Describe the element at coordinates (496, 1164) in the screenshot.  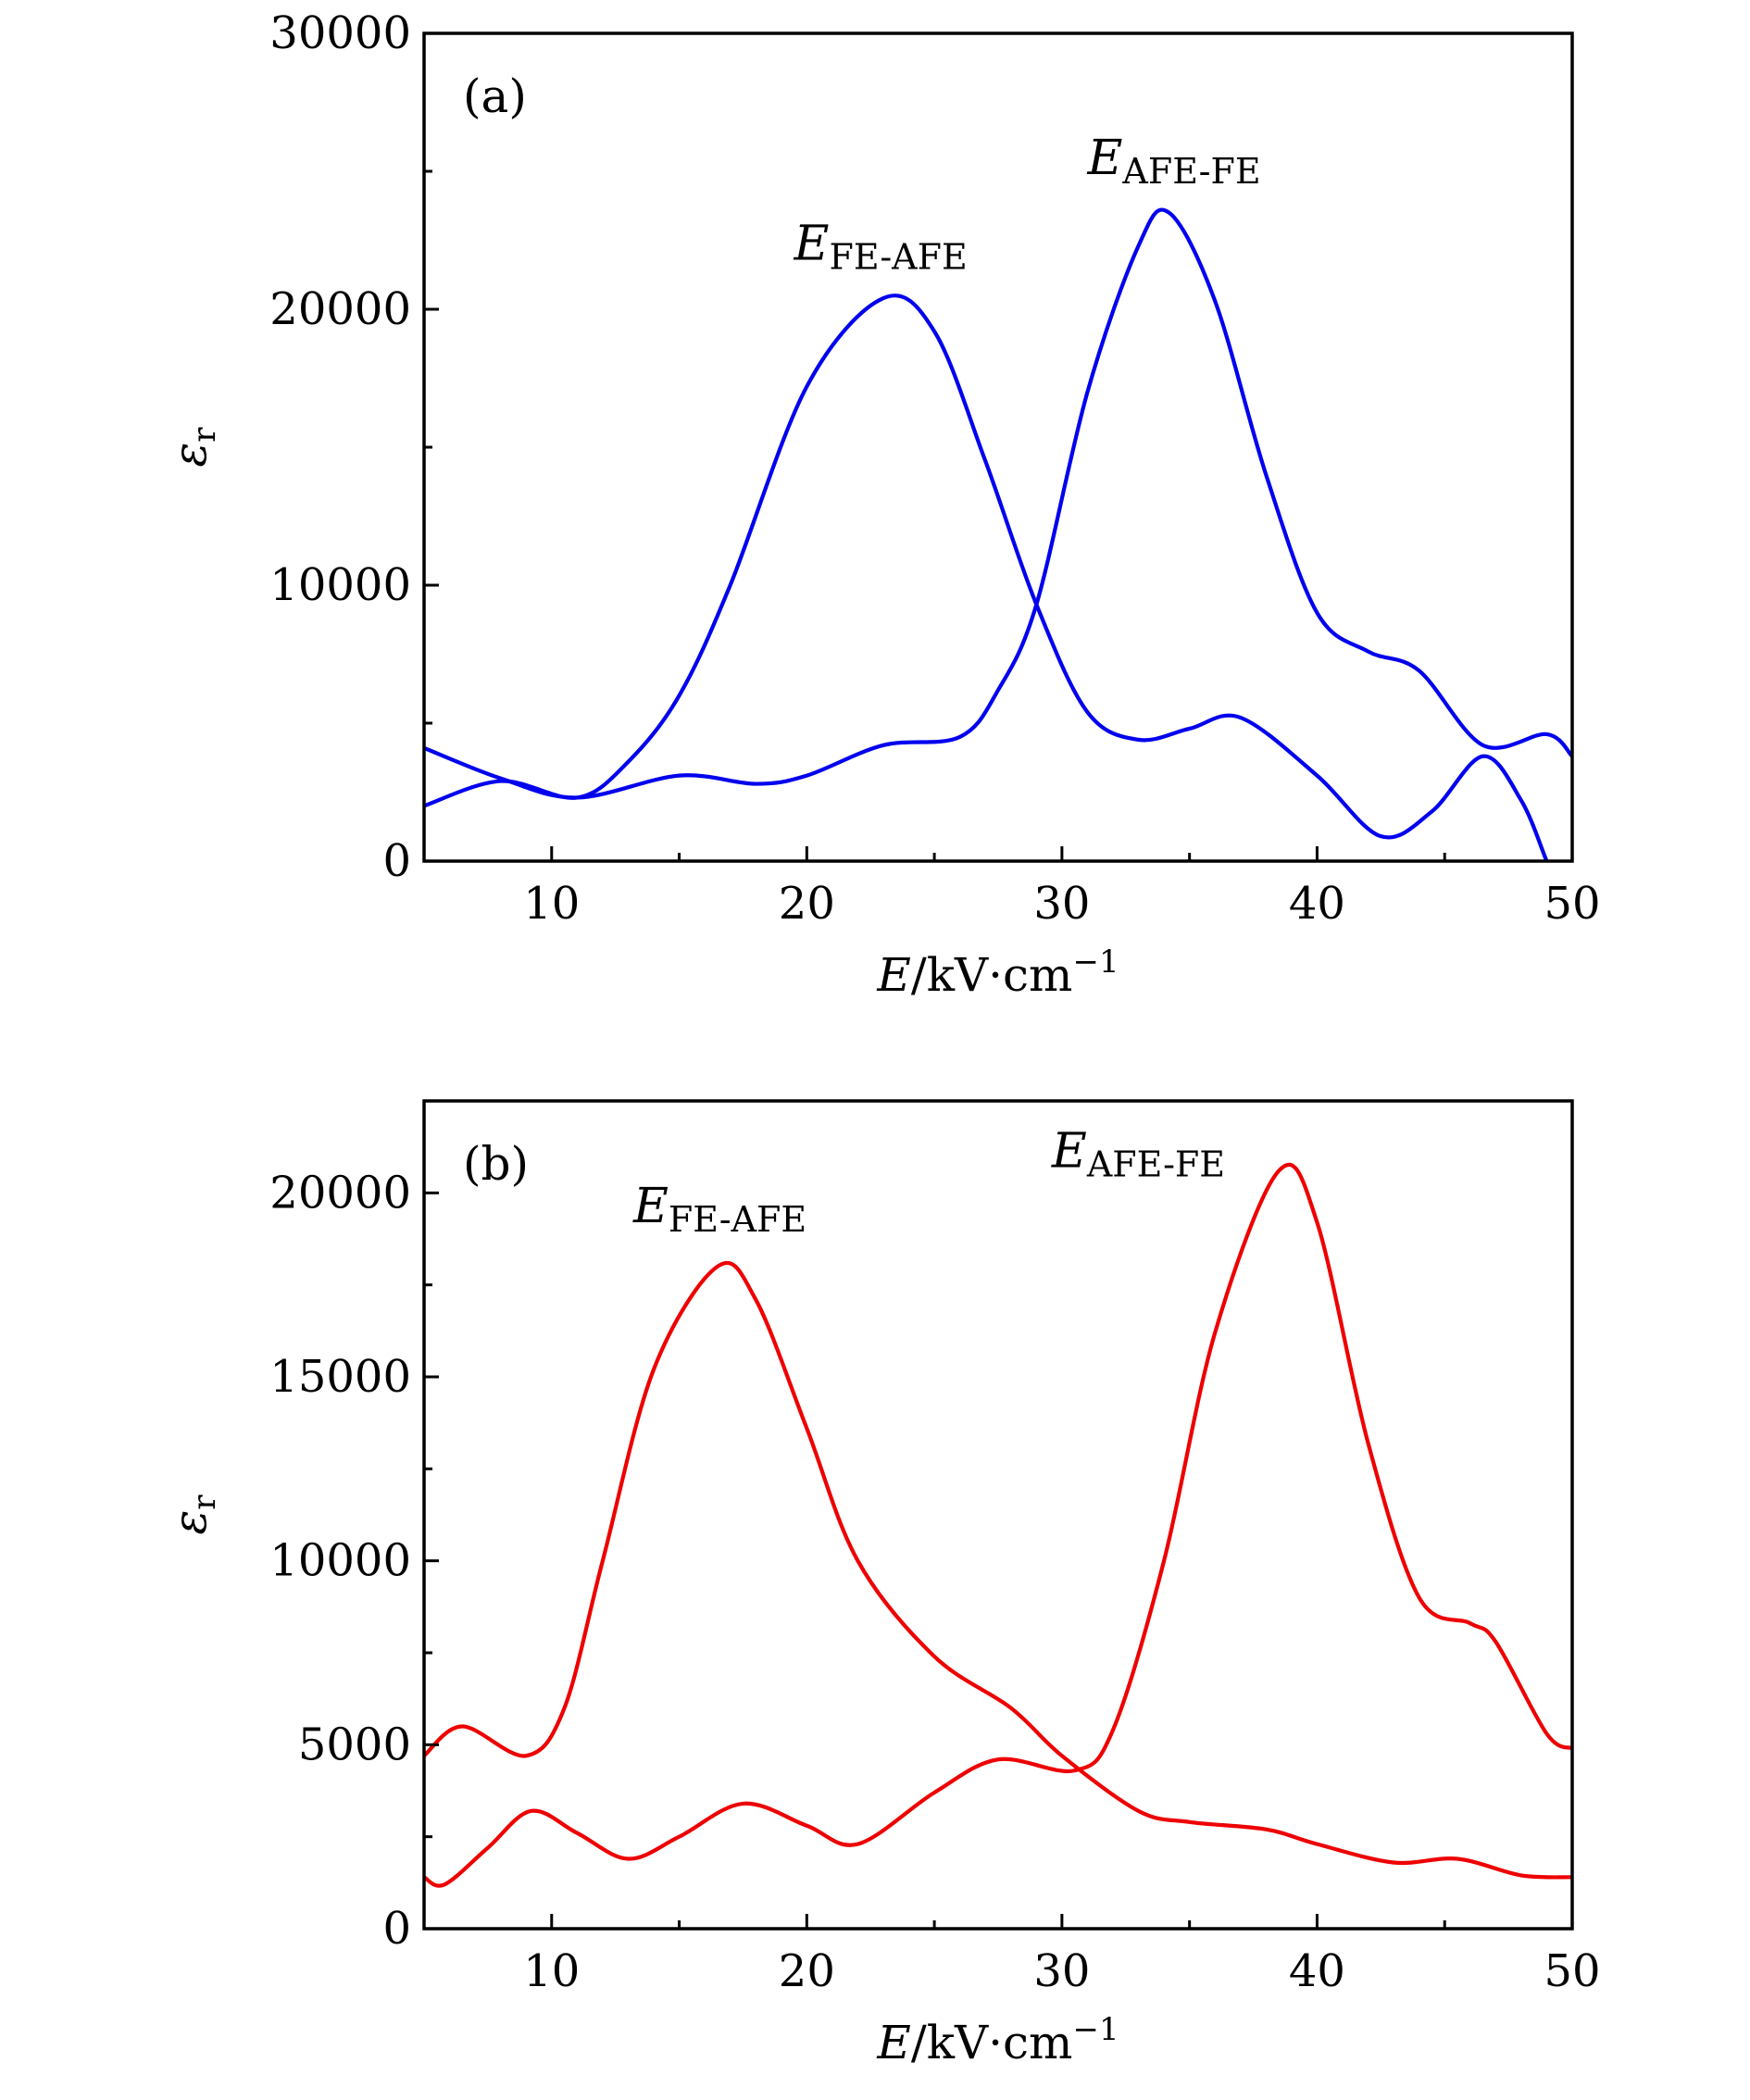
I see `panel-label: (b)` at that location.